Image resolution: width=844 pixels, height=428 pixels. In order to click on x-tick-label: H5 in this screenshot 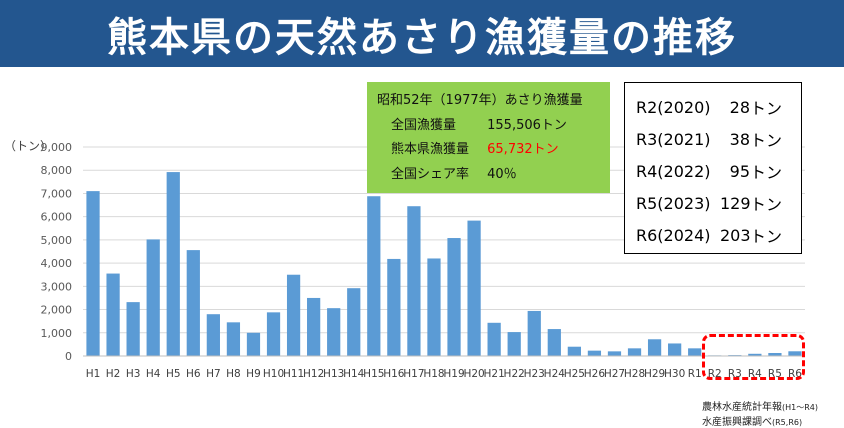, I will do `click(173, 374)`.